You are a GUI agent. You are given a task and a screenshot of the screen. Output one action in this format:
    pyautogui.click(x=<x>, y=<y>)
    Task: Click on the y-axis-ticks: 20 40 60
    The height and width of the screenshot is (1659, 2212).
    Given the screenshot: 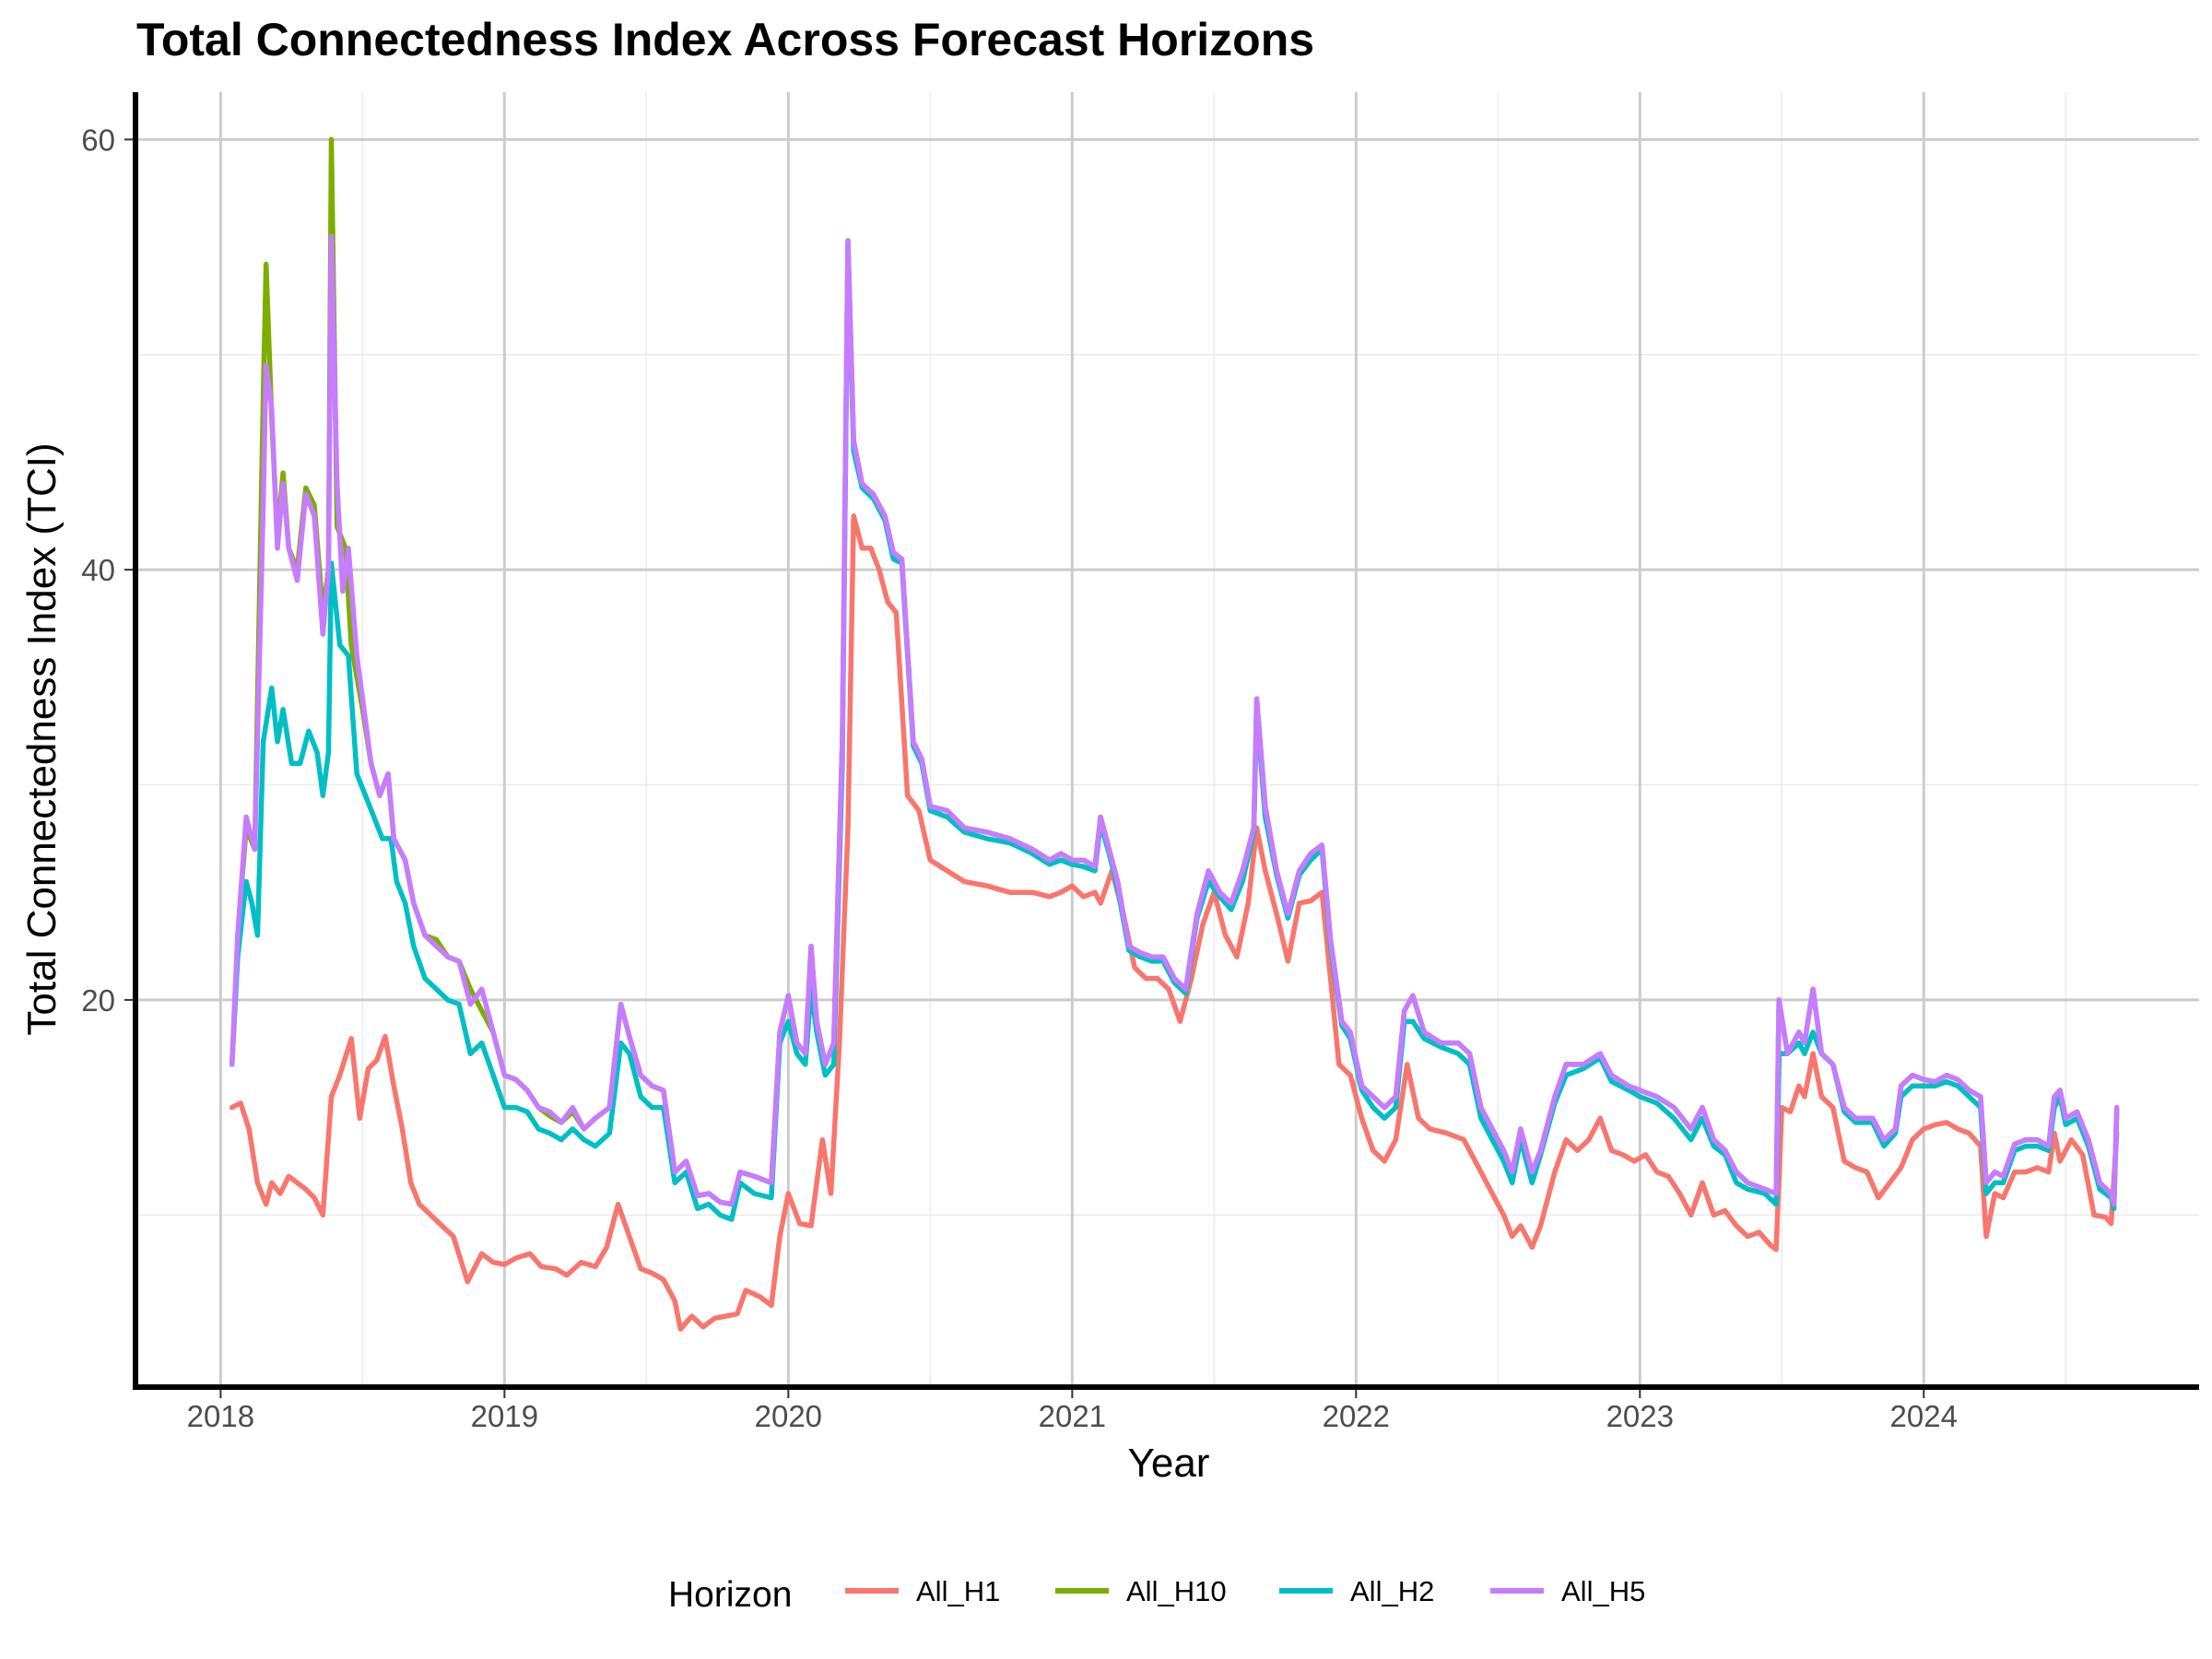 What is the action you would take?
    pyautogui.click(x=107, y=570)
    